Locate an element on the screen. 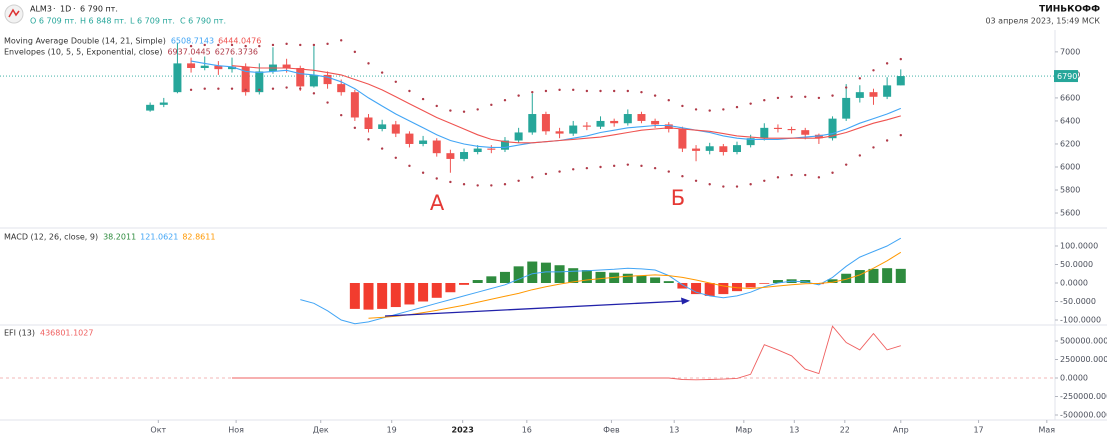 The image size is (1107, 439). ohlc-high: H 6 848 пт. is located at coordinates (103, 21).